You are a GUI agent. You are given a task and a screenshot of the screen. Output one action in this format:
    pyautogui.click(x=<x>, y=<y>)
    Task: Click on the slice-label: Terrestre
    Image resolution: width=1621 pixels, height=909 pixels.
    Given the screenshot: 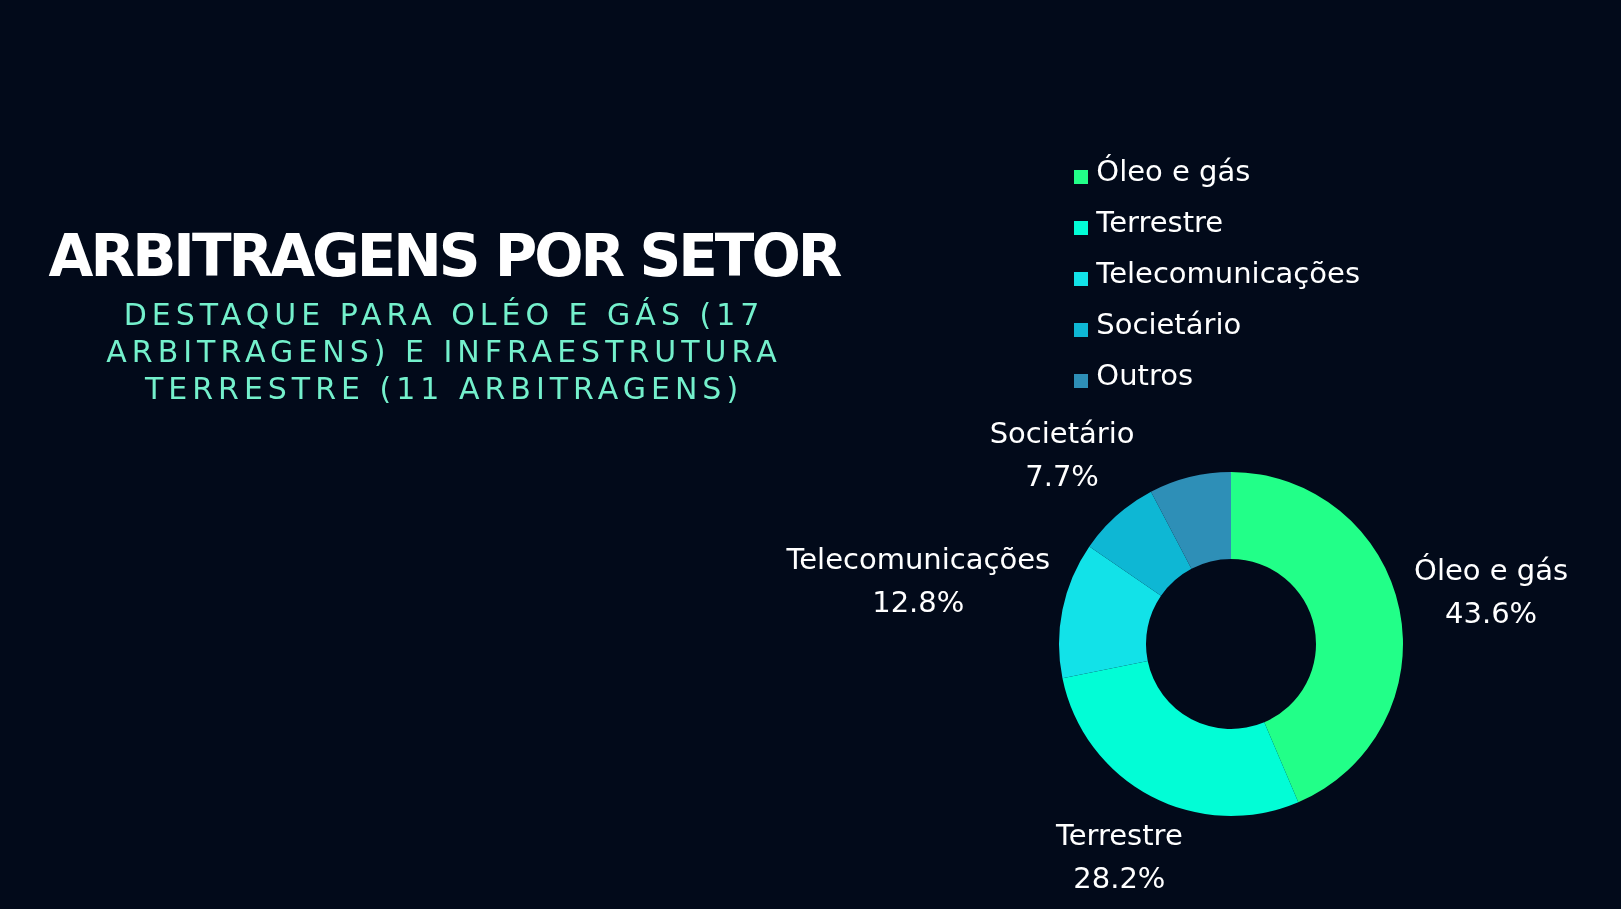 What is the action you would take?
    pyautogui.click(x=1118, y=835)
    